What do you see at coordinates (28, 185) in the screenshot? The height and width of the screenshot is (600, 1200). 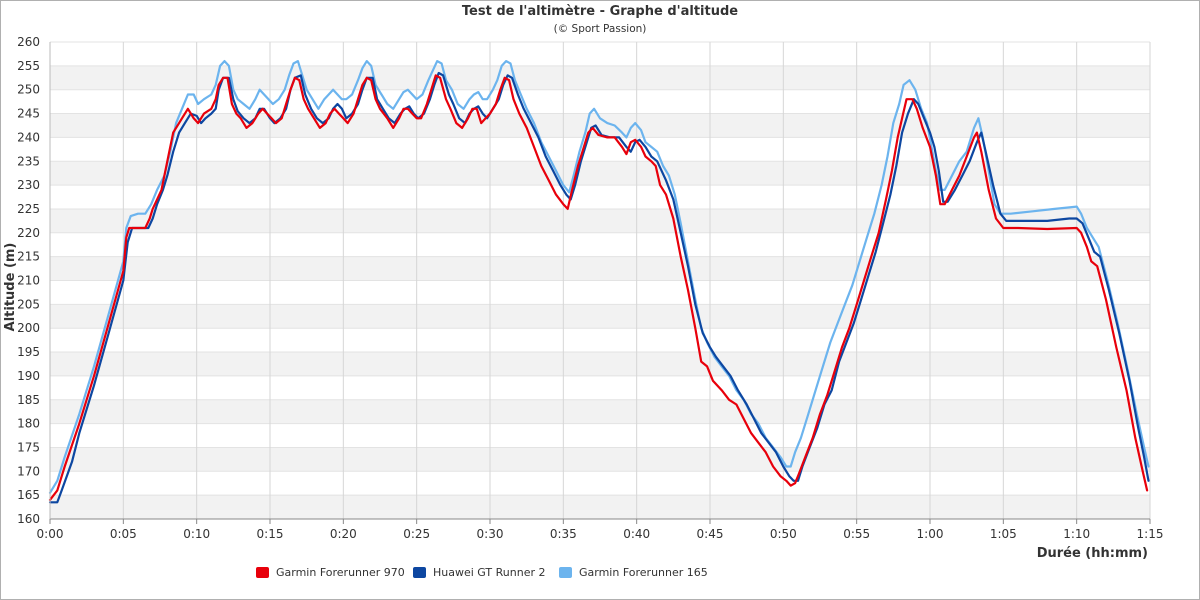 I see `y-tick-label: 230` at bounding box center [28, 185].